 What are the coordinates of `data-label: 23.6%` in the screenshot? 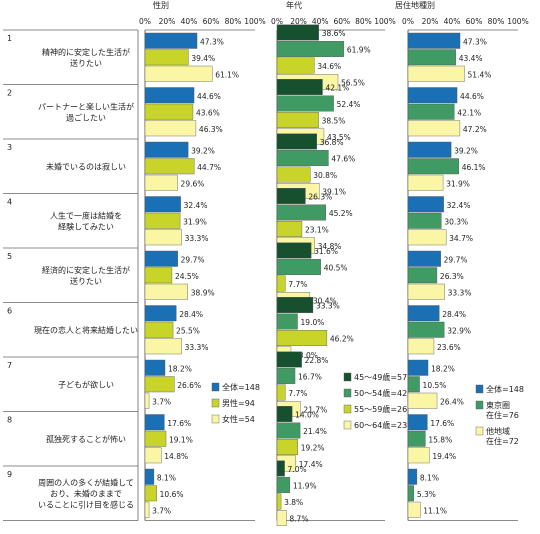 It's located at (449, 347).